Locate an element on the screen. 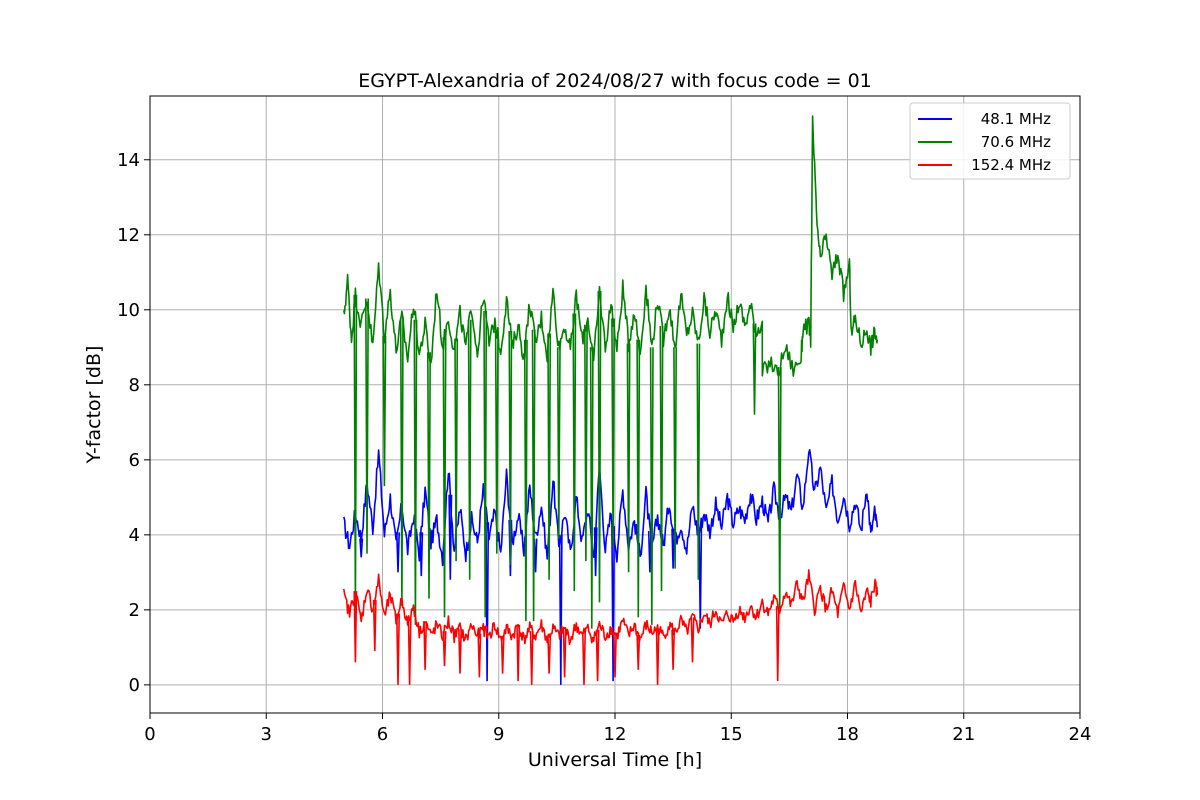 The image size is (1200, 800). x-tick-label: 12 is located at coordinates (615, 734).